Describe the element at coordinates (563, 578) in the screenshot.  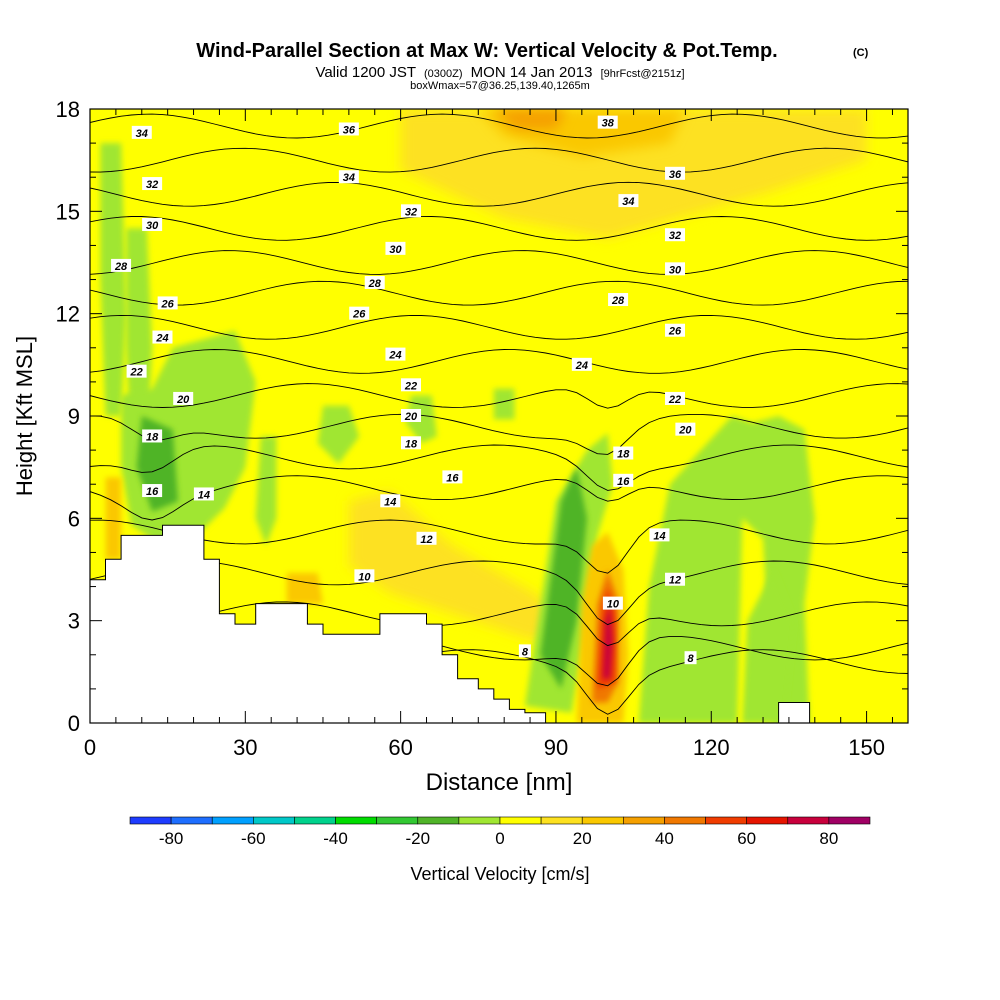
I see `velocity-region-downdraft-band-core` at that location.